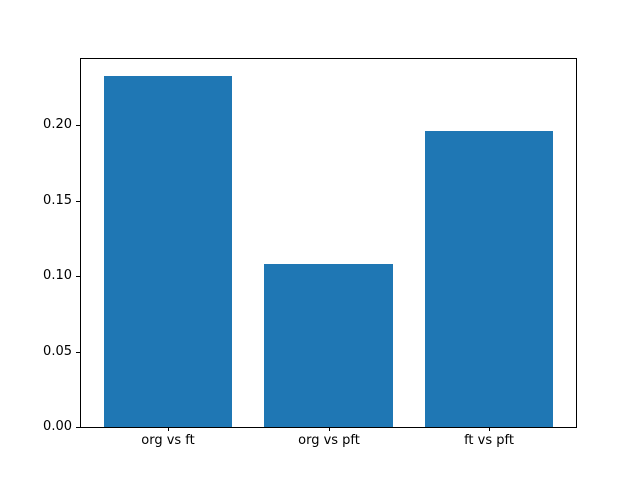  Describe the element at coordinates (57, 426) in the screenshot. I see `y-tick-label: 0.00` at that location.